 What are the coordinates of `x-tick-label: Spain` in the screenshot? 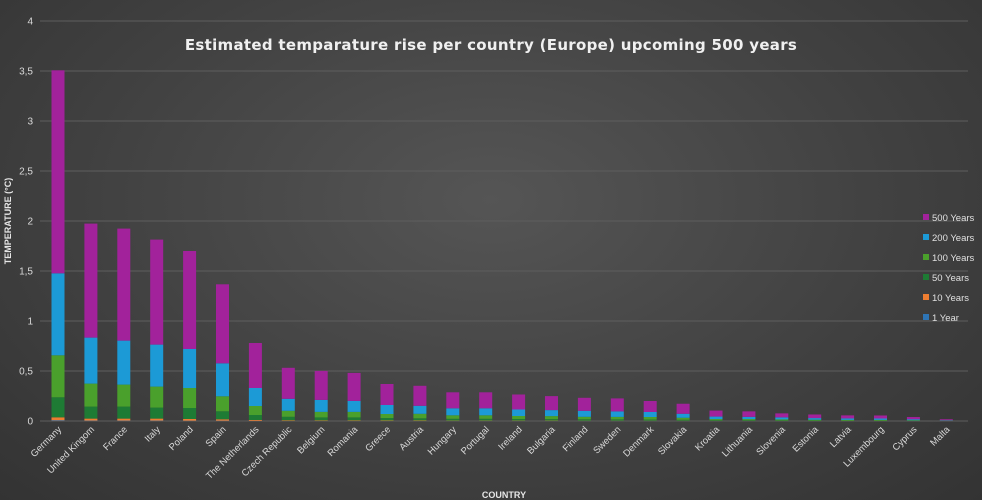 It's located at (216, 436).